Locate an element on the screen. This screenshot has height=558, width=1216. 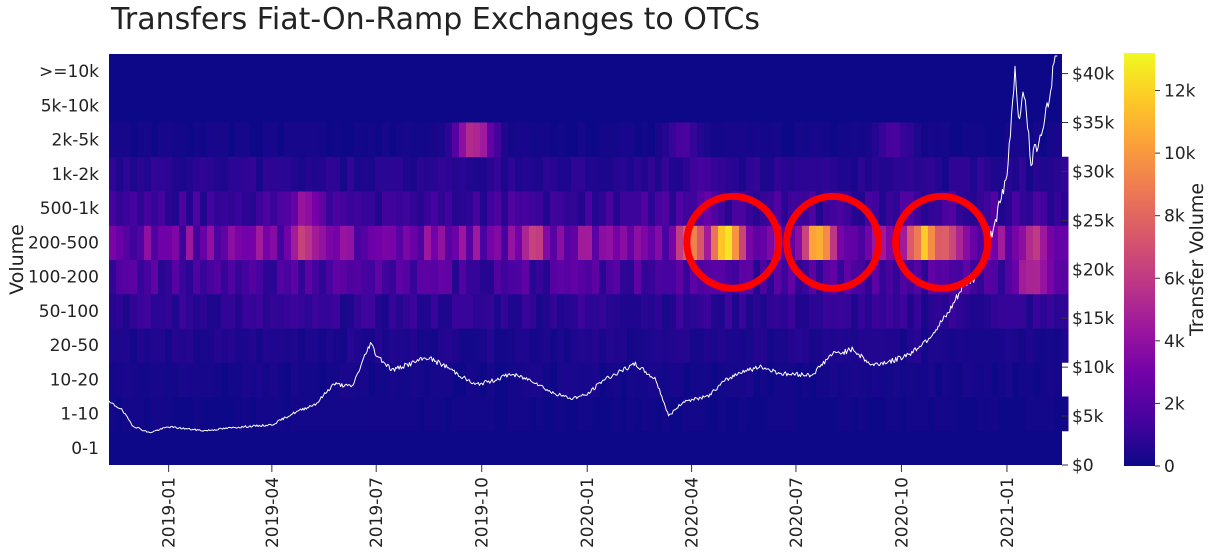
y2-tick-label: $35k is located at coordinates (1093, 124).